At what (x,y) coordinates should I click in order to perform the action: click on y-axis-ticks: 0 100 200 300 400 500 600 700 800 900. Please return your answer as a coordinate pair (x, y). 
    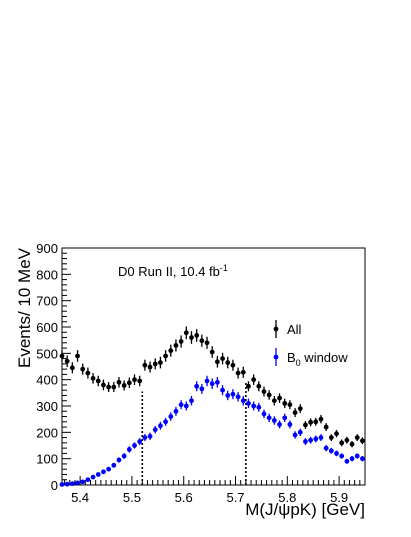
    Looking at the image, I should click on (53, 367).